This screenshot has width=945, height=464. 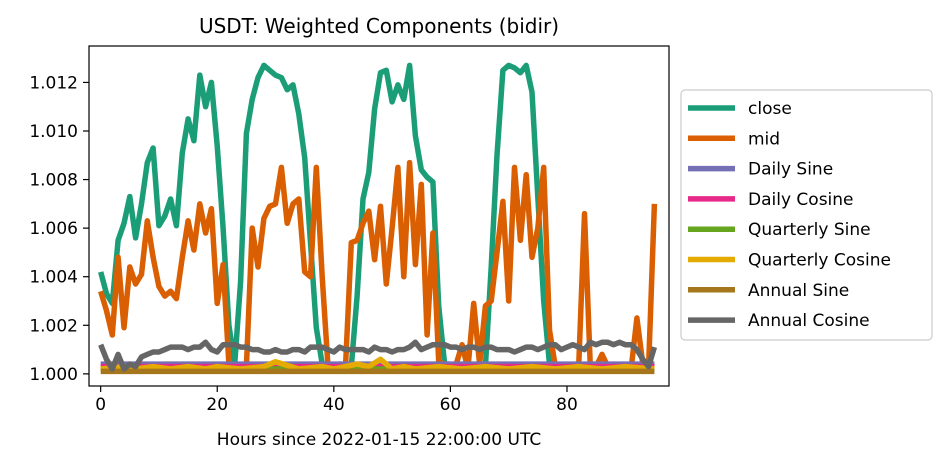 I want to click on y-tick-label: 1.004, so click(x=53, y=278).